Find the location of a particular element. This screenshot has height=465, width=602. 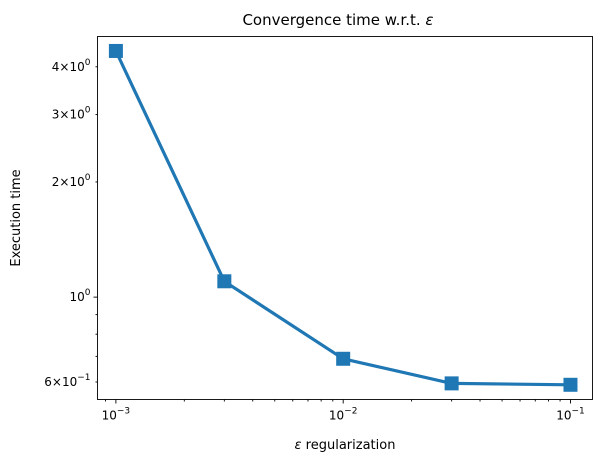

x-tick-exponent: −2 is located at coordinates (350, 412).